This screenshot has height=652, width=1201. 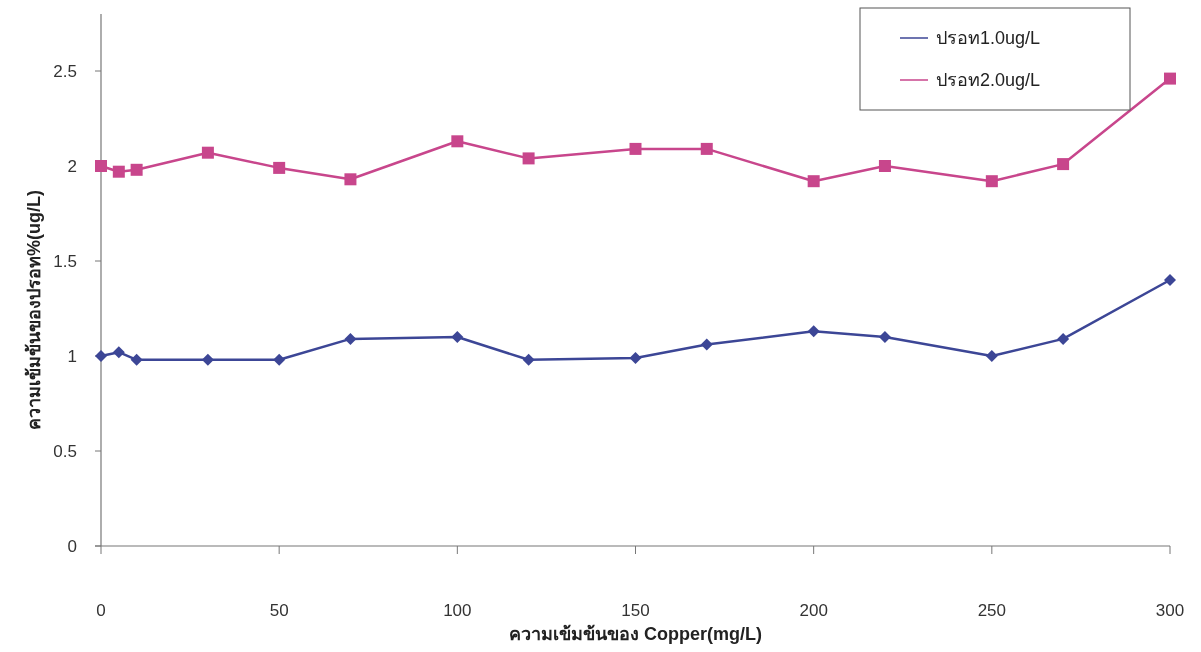 I want to click on y-tick-label: 2.5, so click(x=65, y=71).